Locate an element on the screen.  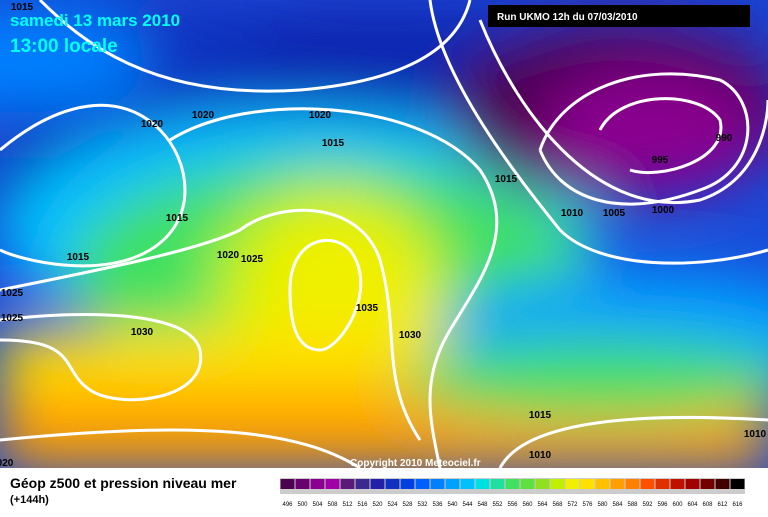
scale-label: 600 is located at coordinates (677, 505).